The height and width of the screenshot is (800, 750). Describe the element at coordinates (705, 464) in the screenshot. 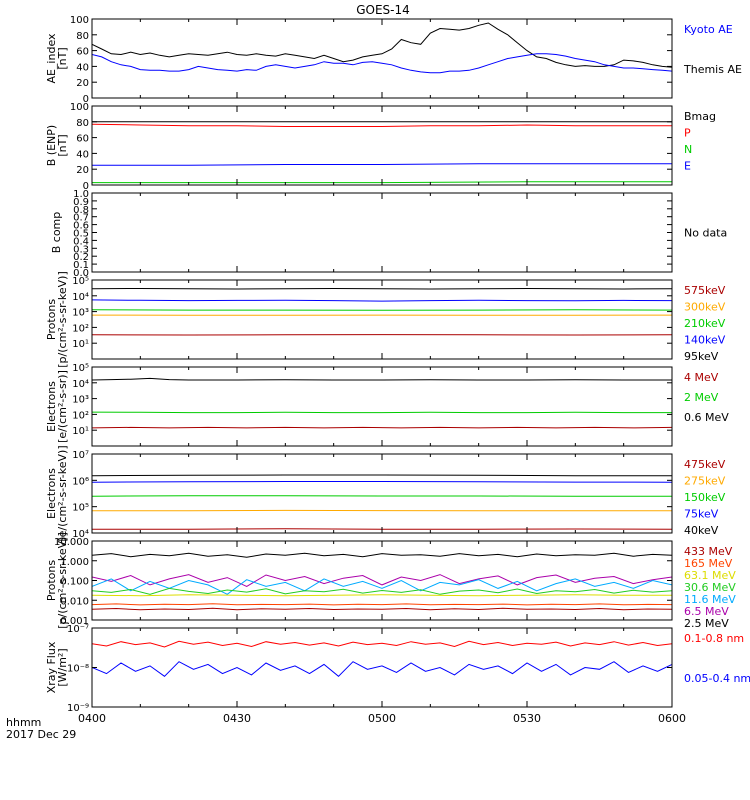

I see `legend-entry: 475keV` at that location.